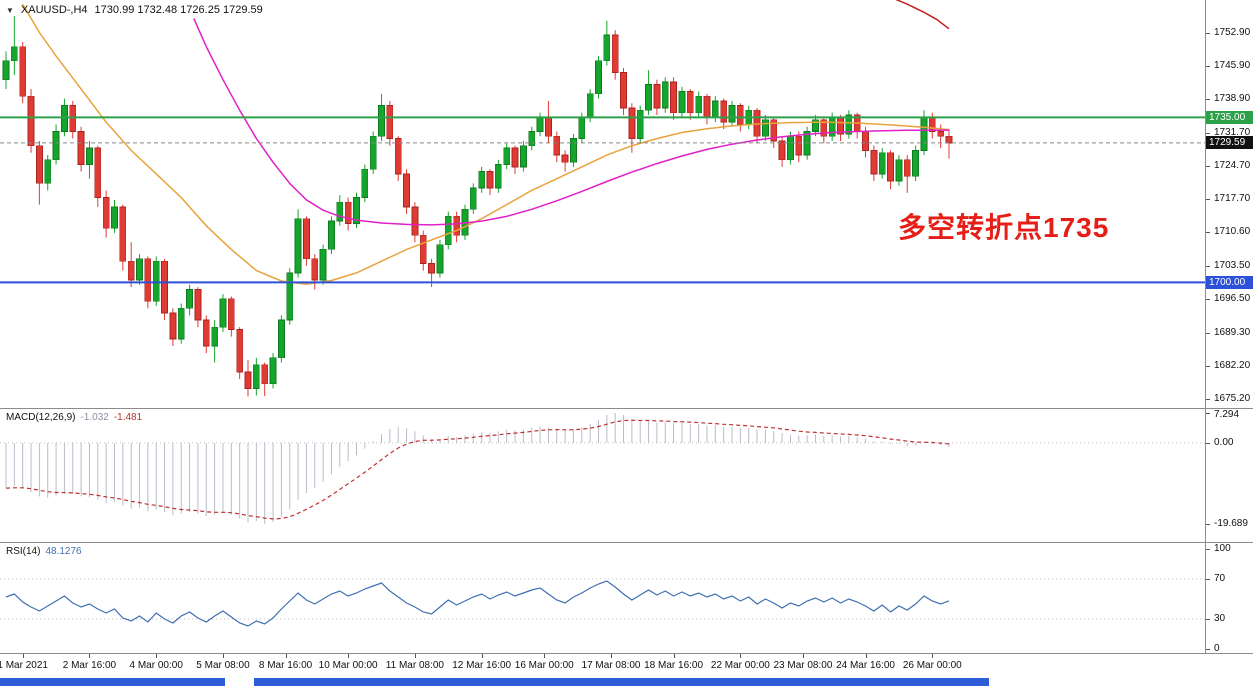 Image resolution: width=1253 pixels, height=687 pixels. What do you see at coordinates (1205, 327) in the screenshot?
I see `price-axis-separator` at bounding box center [1205, 327].